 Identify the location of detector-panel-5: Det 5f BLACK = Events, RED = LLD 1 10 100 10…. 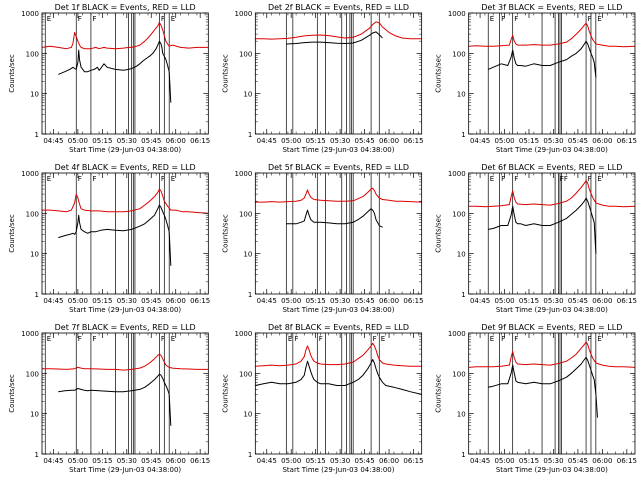
(322, 238).